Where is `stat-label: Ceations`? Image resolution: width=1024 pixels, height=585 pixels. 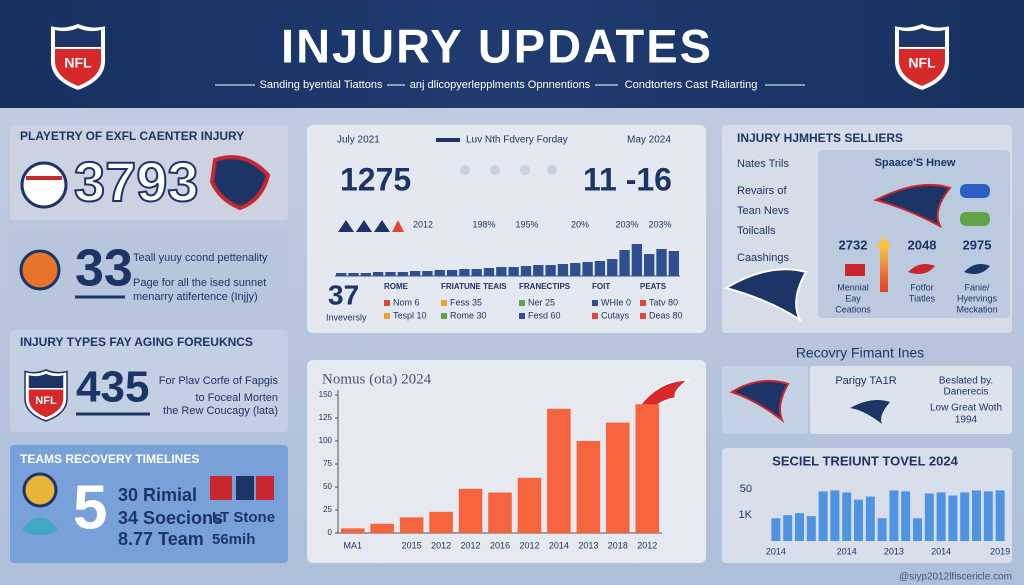
stat-label: Ceations is located at coordinates (853, 309).